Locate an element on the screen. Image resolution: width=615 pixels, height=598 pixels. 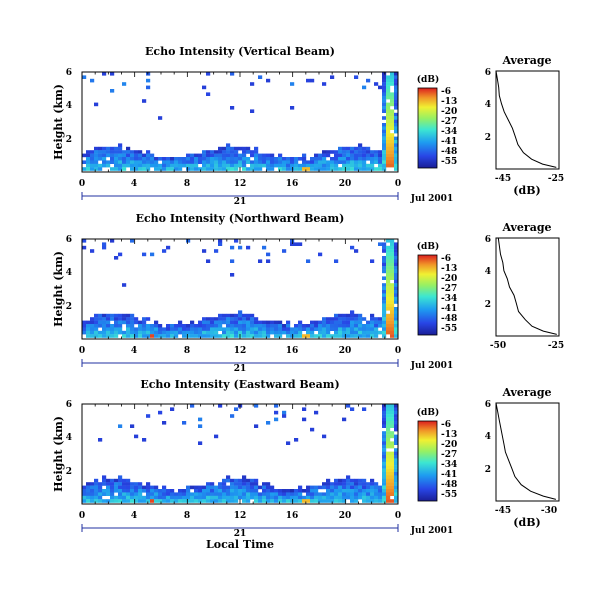
colorbar-tick: -27 is located at coordinates (449, 122).